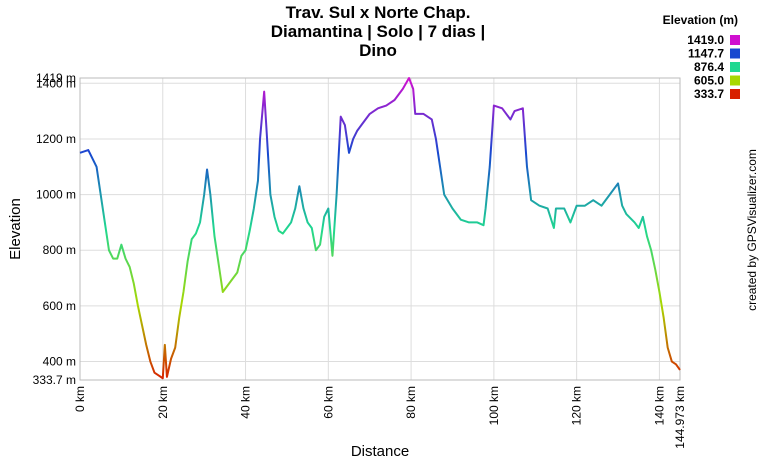 Image resolution: width=760 pixels, height=465 pixels. What do you see at coordinates (56, 78) in the screenshot?
I see `y-tick-label: 1419 m` at bounding box center [56, 78].